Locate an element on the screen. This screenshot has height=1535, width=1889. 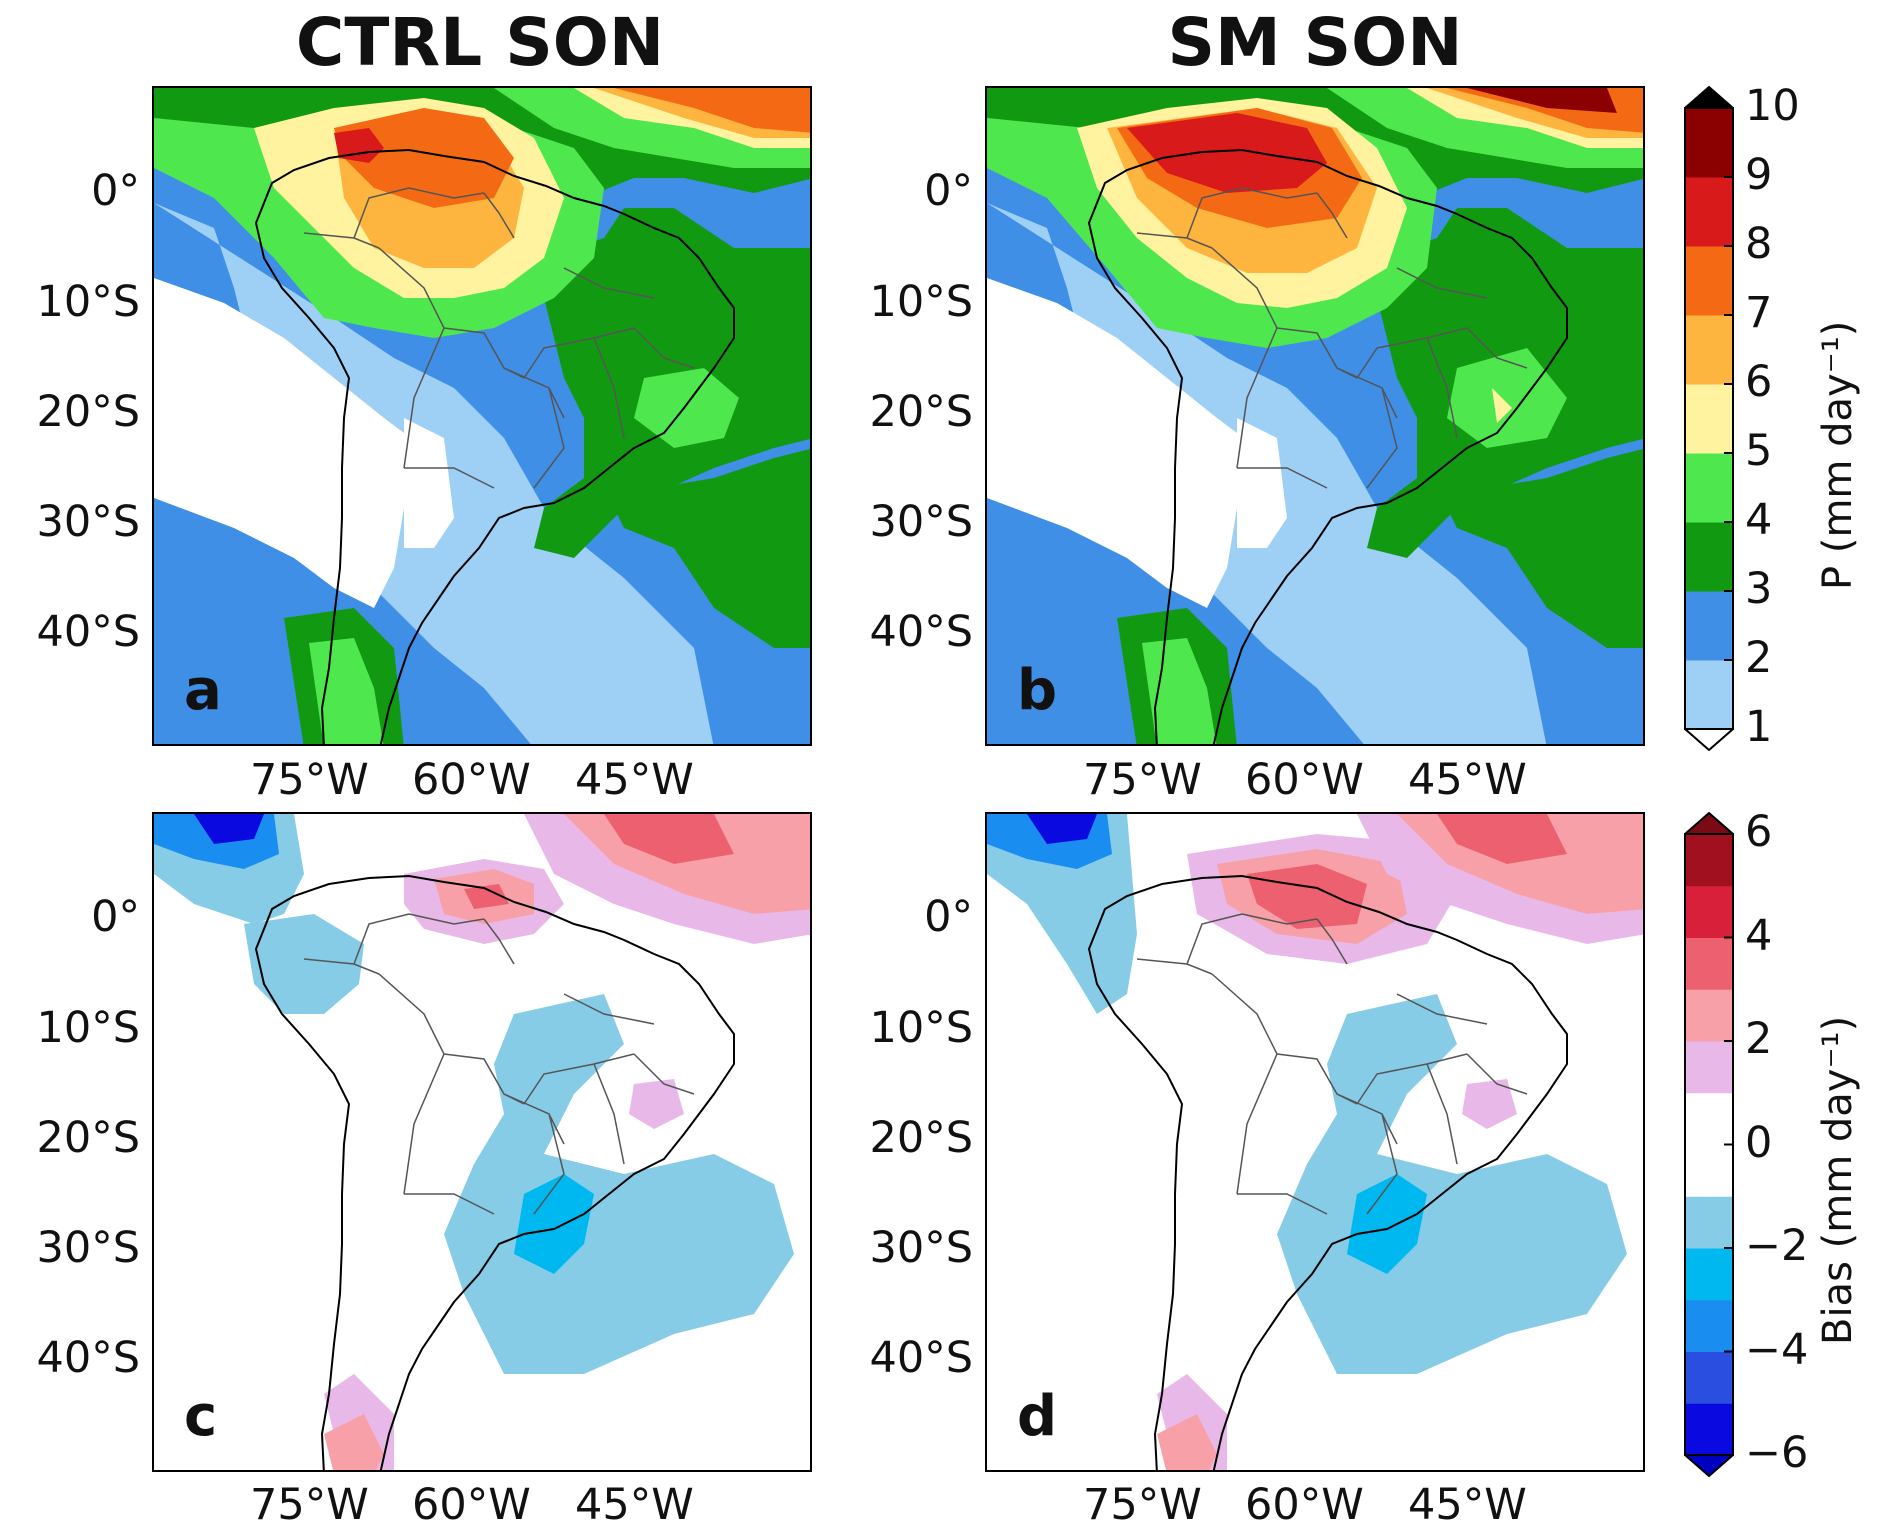
panel-label-b: b is located at coordinates (1037, 690).